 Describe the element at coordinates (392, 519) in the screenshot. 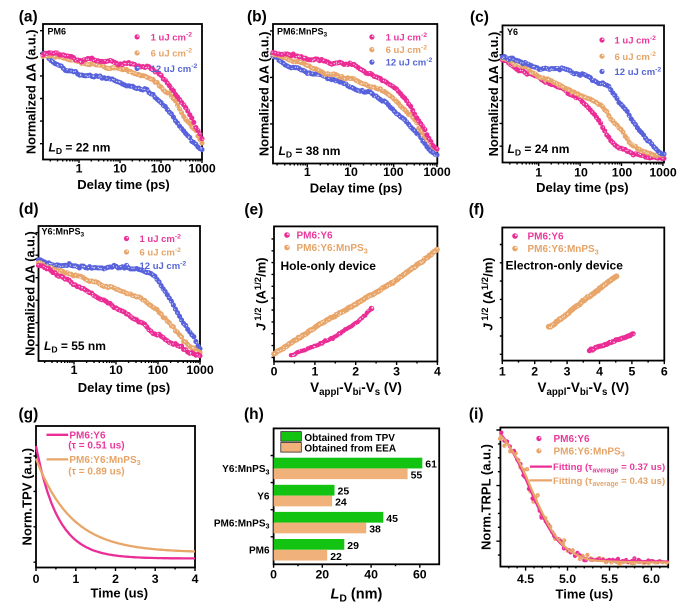

I see `svg-text: 45` at that location.